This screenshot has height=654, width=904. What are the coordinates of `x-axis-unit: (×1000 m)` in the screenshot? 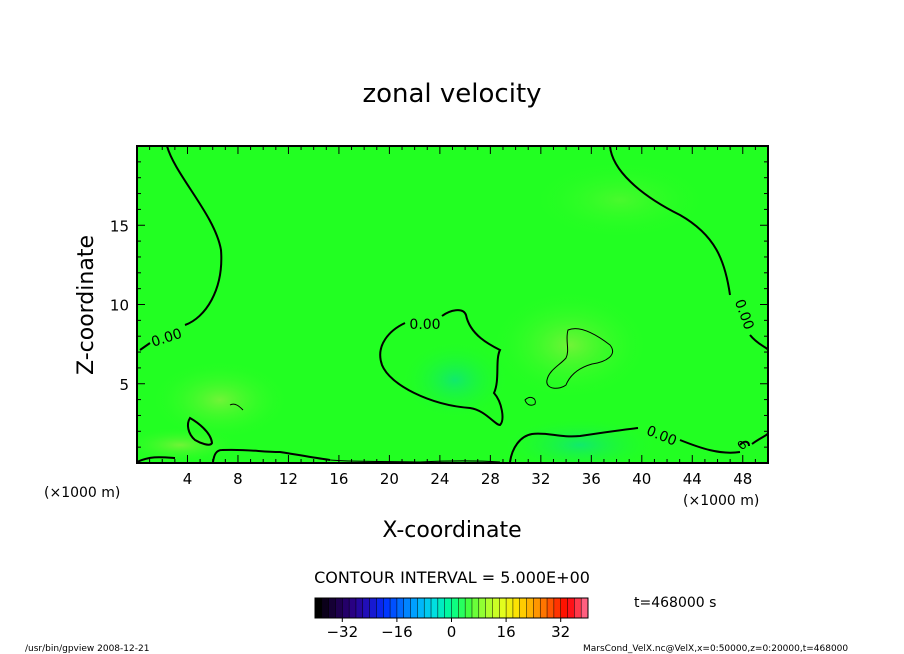 It's located at (721, 501).